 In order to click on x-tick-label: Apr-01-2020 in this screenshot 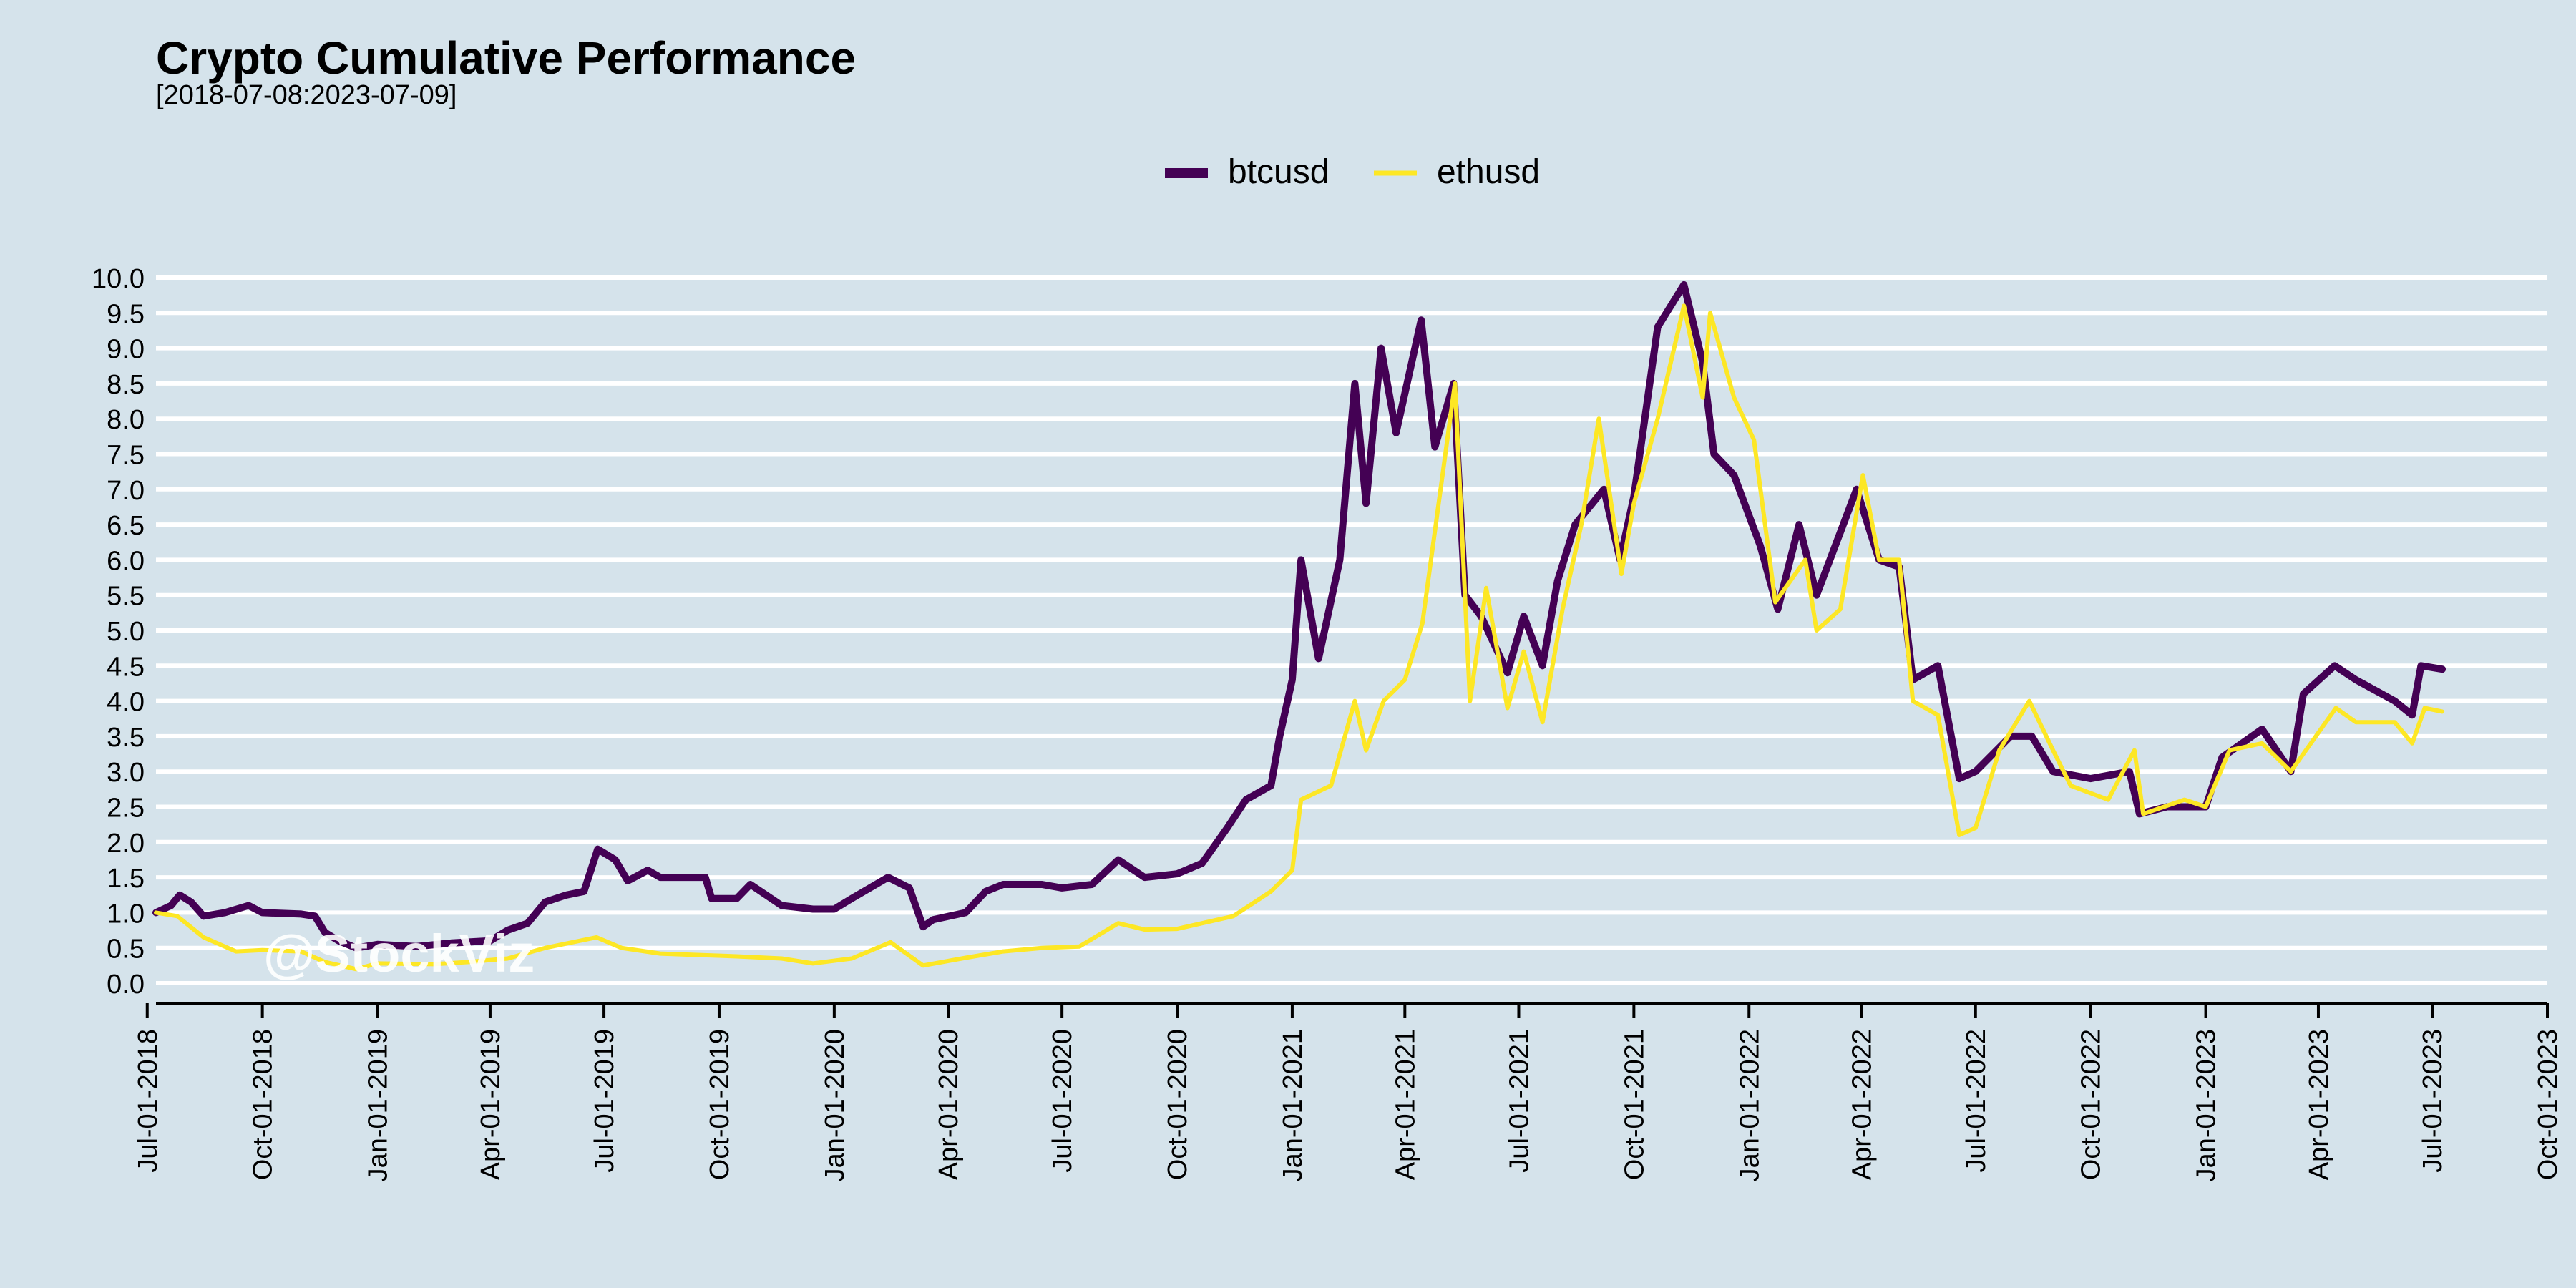, I will do `click(949, 1104)`.